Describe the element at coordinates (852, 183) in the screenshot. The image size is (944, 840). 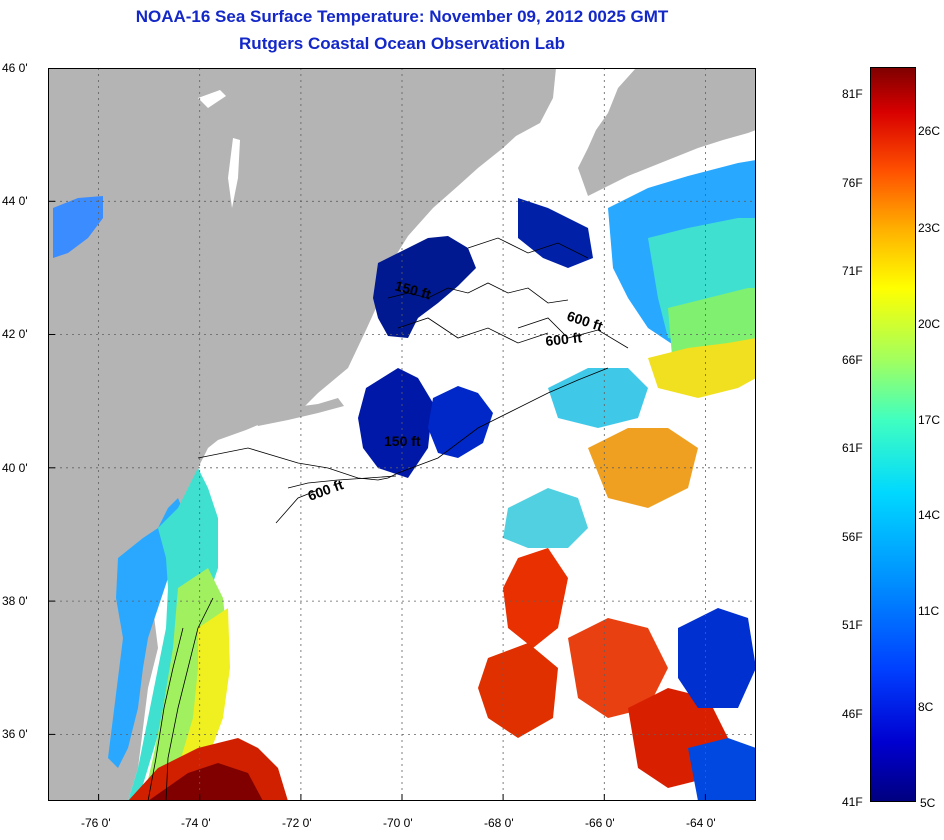
I see `colorbar-f-label: 76F` at that location.